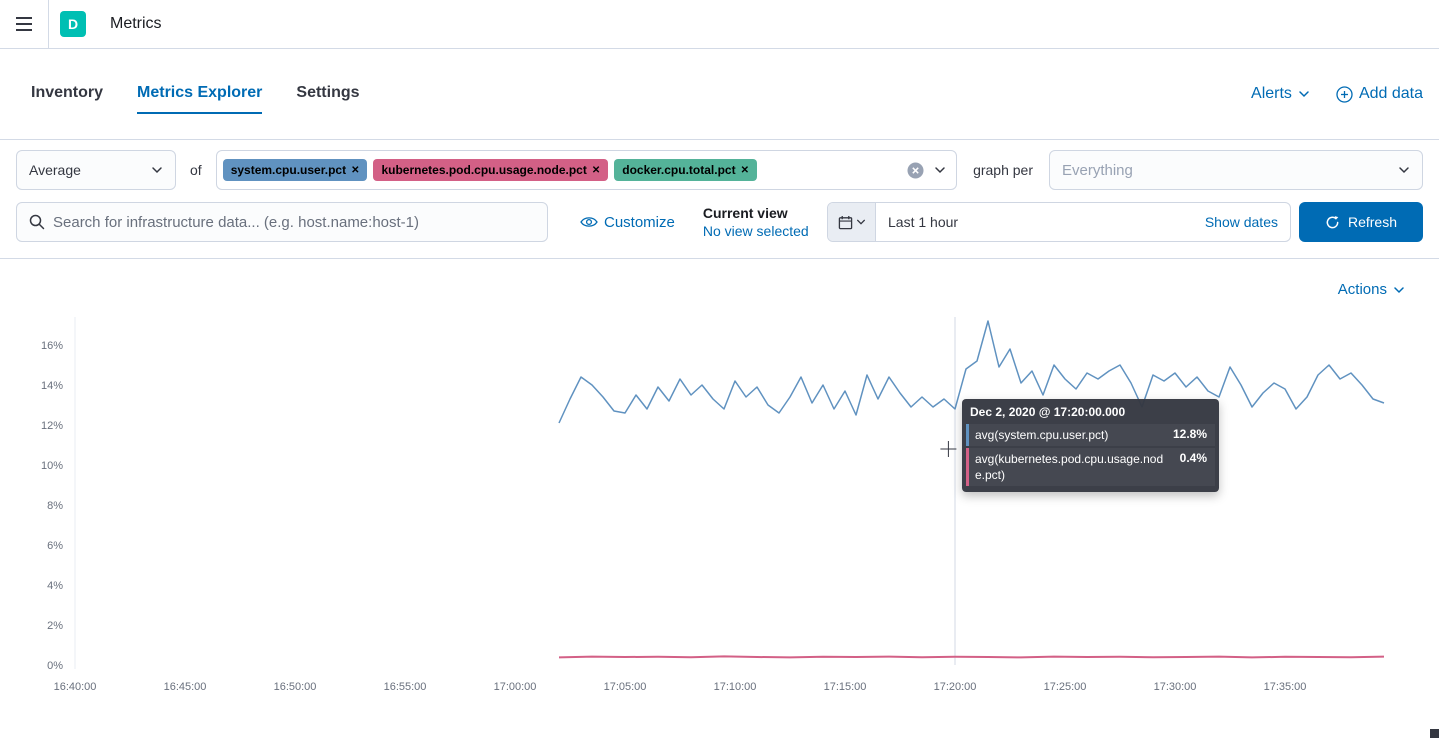  Describe the element at coordinates (1003, 170) in the screenshot. I see `graph-per-label: graph per` at that location.